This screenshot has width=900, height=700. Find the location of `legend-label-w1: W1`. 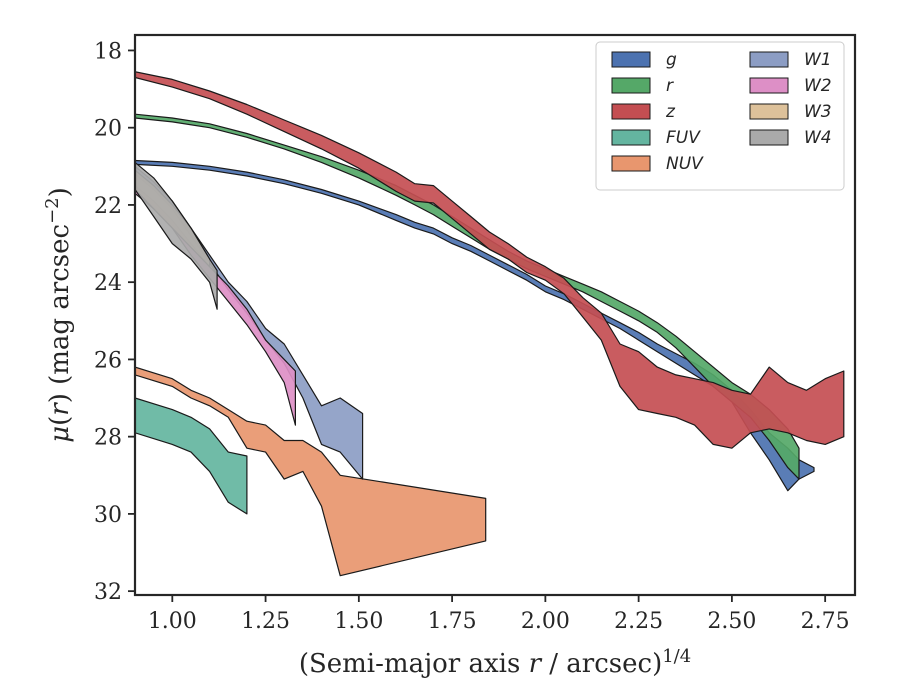

legend-label-w1: W1 is located at coordinates (818, 60).